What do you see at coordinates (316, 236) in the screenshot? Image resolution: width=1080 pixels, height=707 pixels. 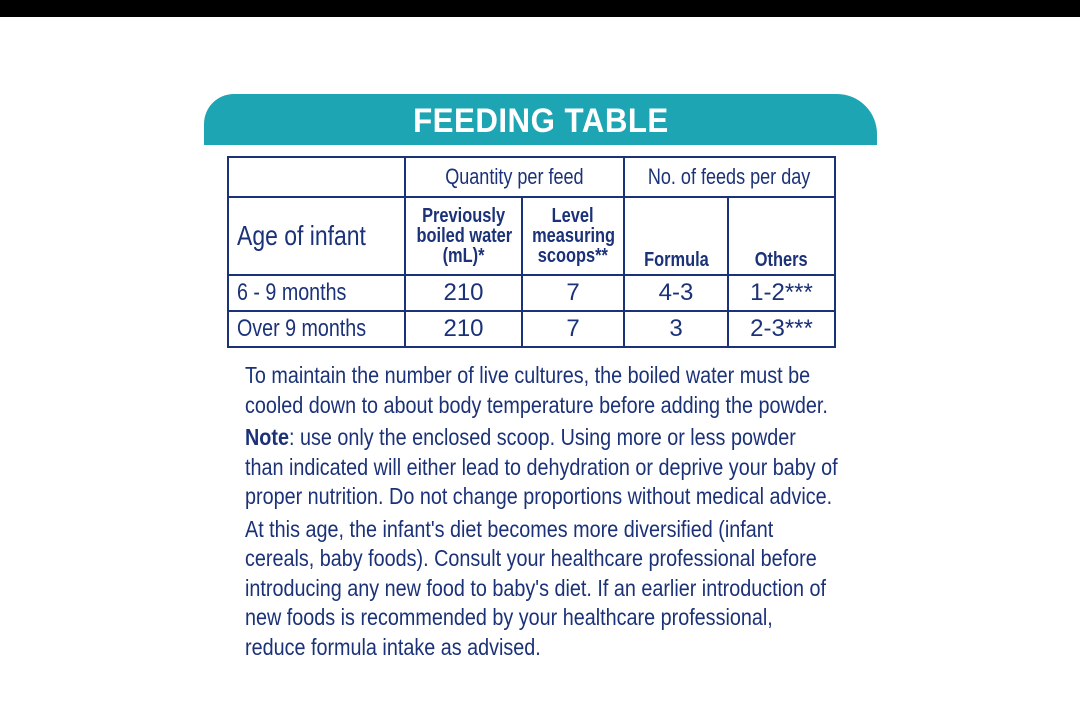 I see `age-column-header: Age of infant` at bounding box center [316, 236].